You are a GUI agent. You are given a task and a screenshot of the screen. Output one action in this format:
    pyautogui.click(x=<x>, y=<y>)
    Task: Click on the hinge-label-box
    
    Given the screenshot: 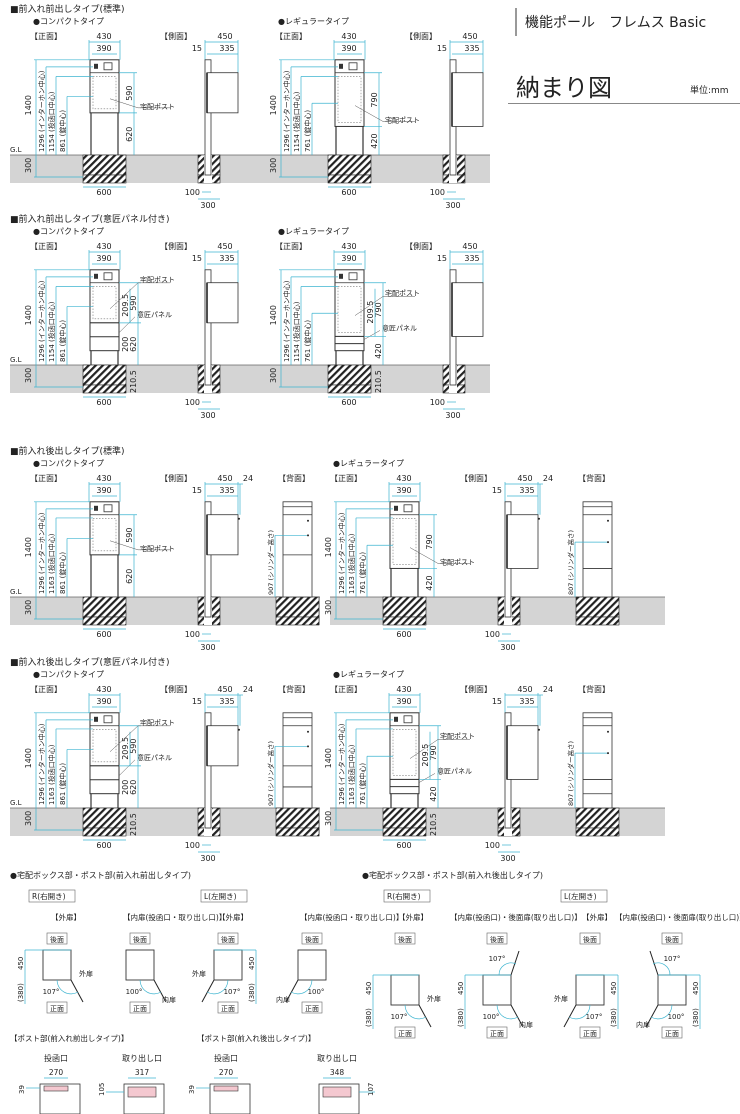 What is the action you would take?
    pyautogui.click(x=224, y=896)
    